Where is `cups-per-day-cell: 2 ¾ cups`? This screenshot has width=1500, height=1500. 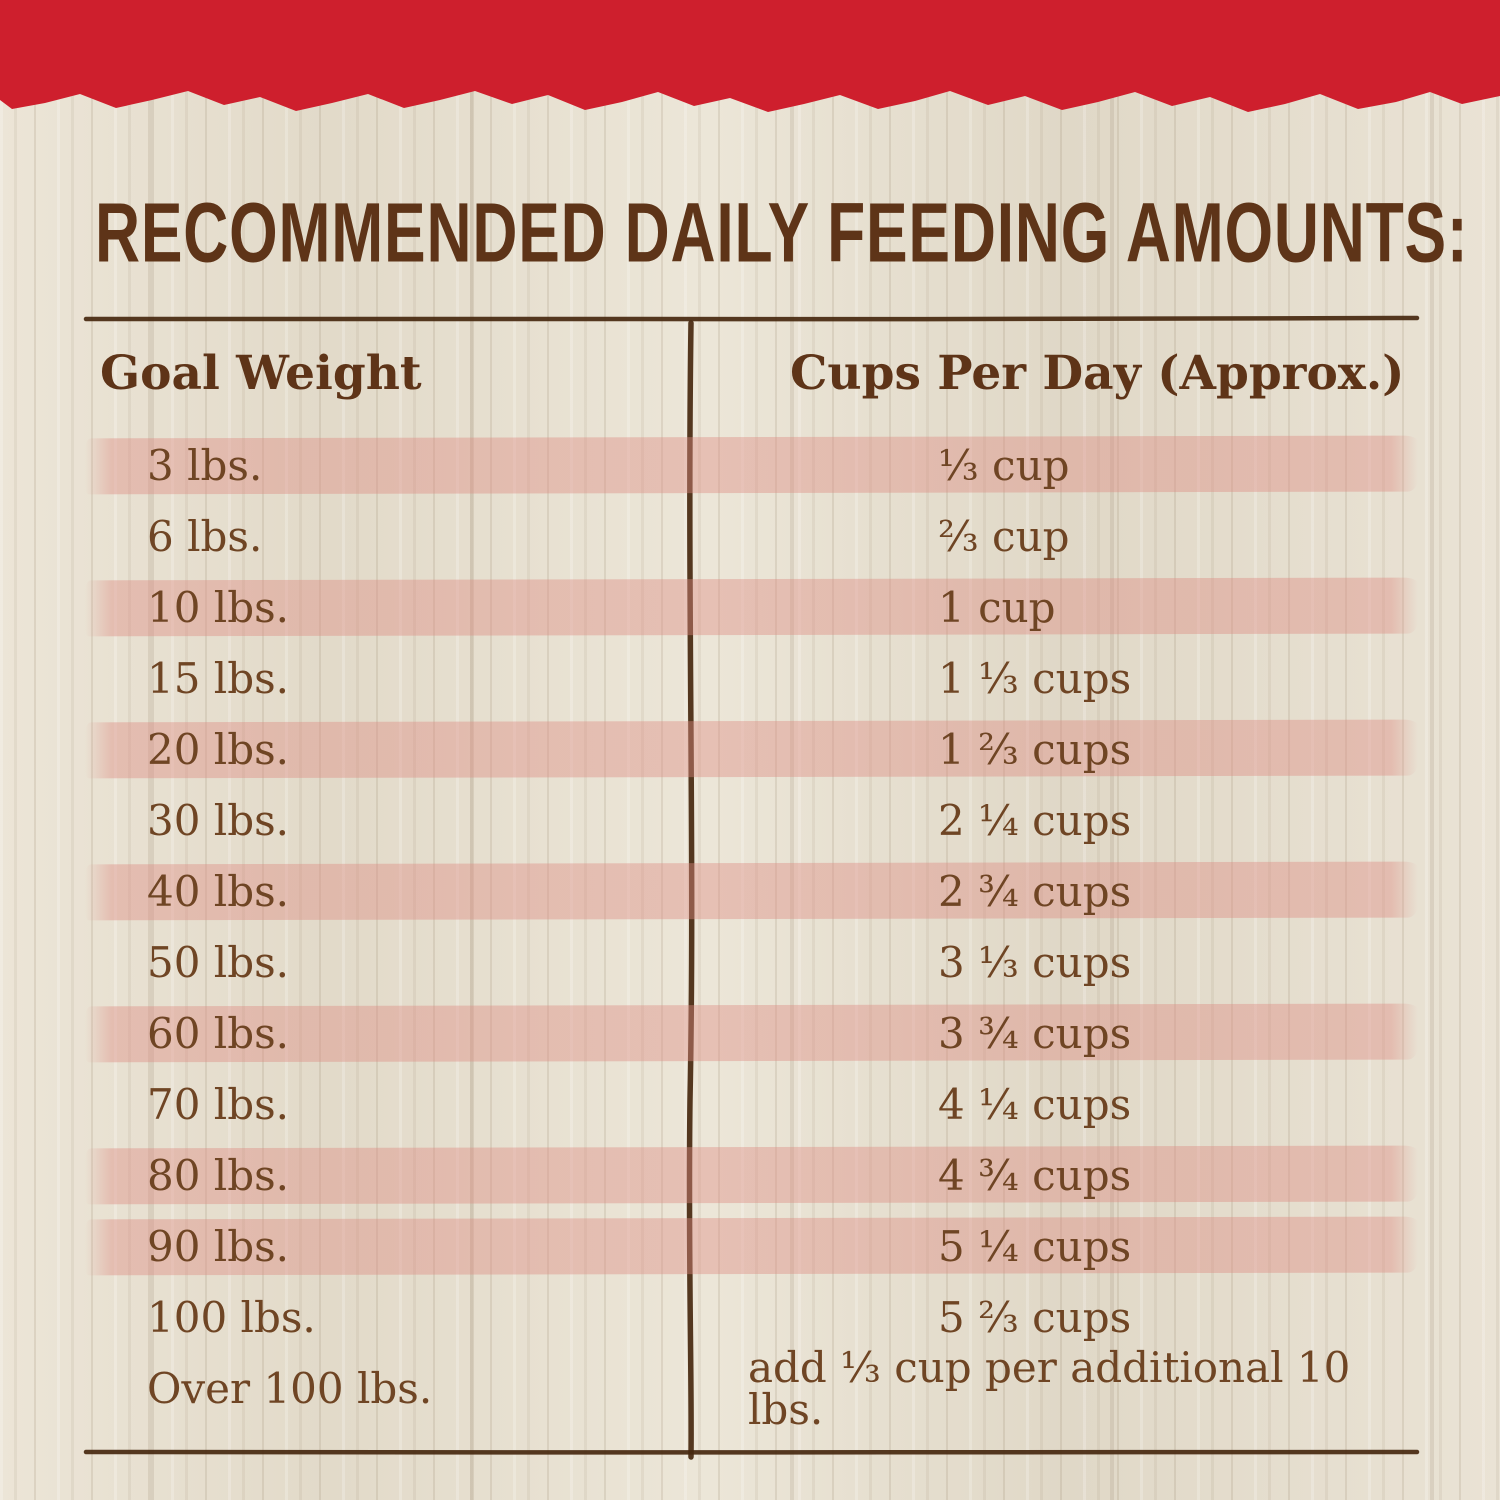
cups-per-day-cell: 2 ¾ cups is located at coordinates (1035, 891).